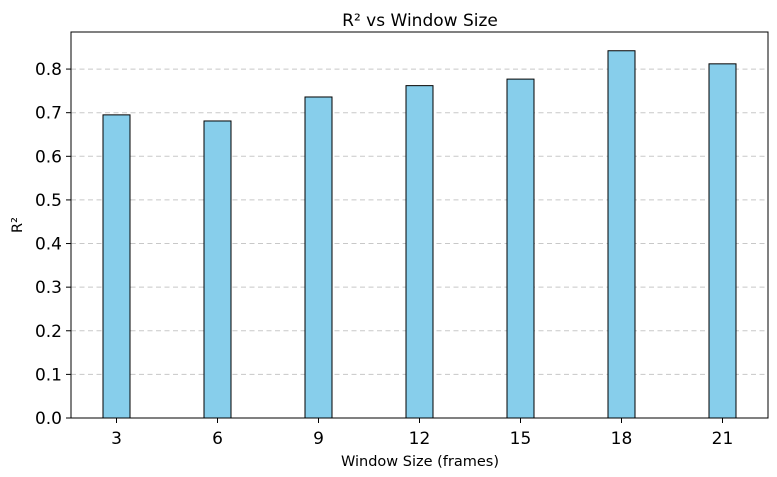 This screenshot has width=777, height=477. Describe the element at coordinates (217, 439) in the screenshot. I see `x-tick-label: 6` at that location.